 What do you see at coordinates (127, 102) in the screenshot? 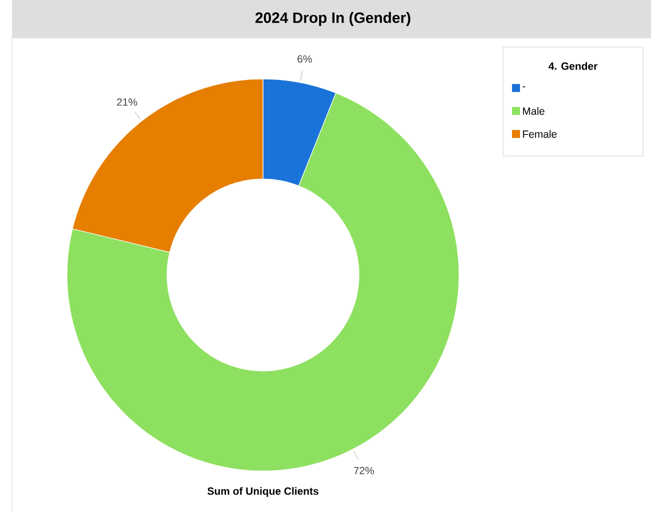
I see `data-label: 21%` at bounding box center [127, 102].